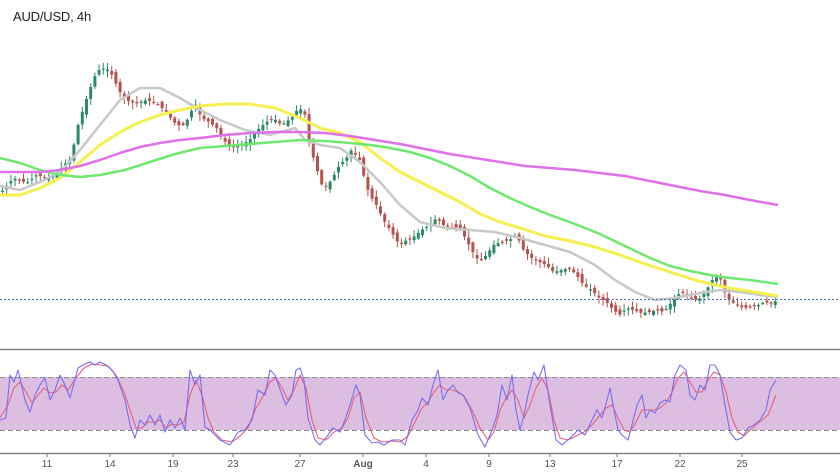 The width and height of the screenshot is (840, 472). I want to click on x-tick-label: 13, so click(550, 464).